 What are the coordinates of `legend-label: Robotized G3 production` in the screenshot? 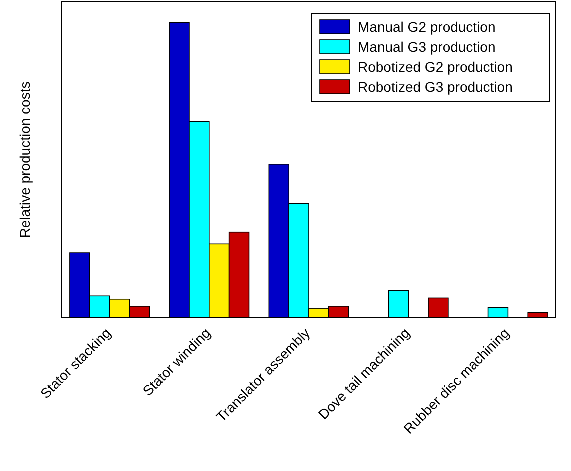 It's located at (435, 87).